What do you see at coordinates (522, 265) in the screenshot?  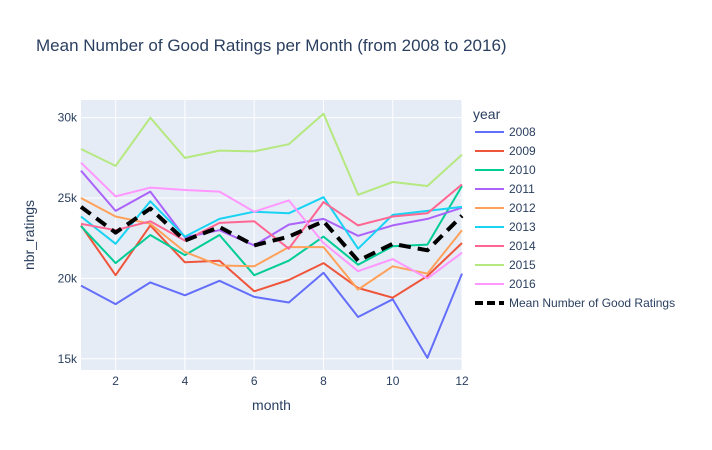 I see `legend-item-2015: 2015` at bounding box center [522, 265].